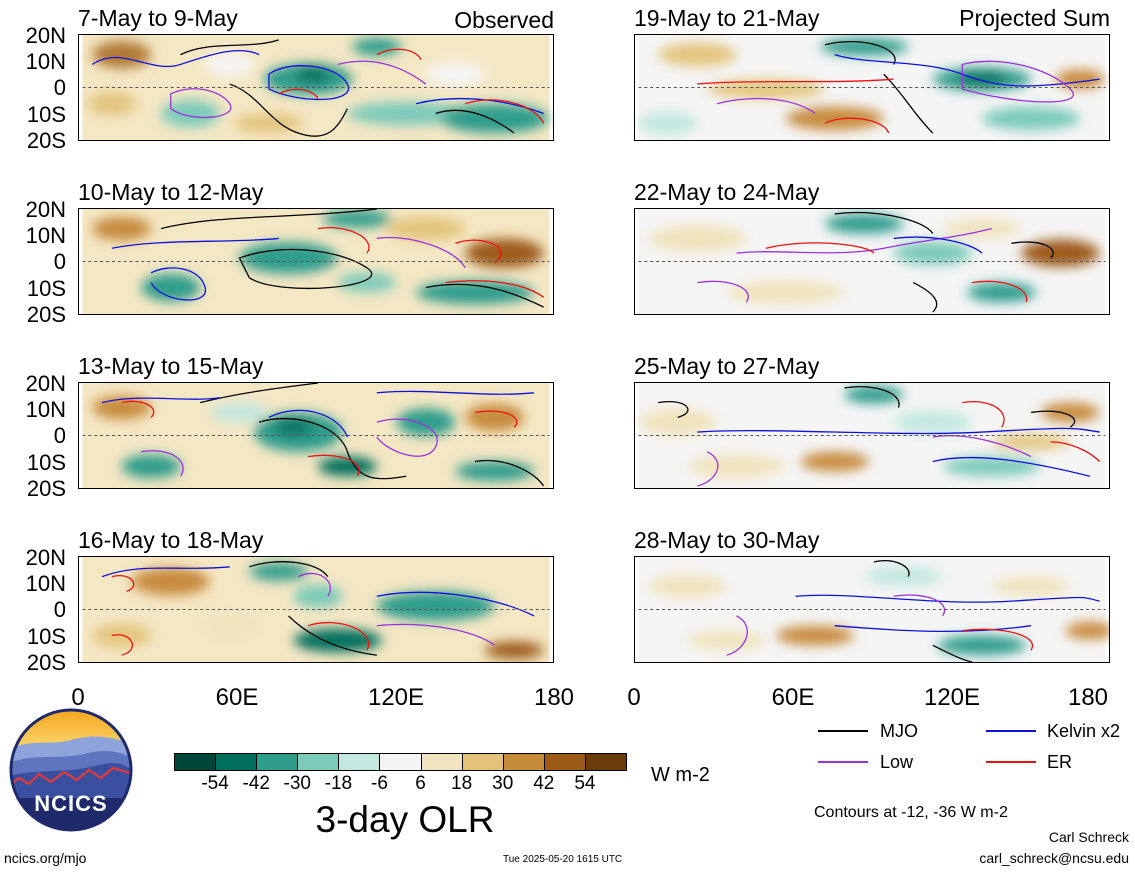  I want to click on footer-email: carl_schreck@ncsu.edu, so click(1054, 858).